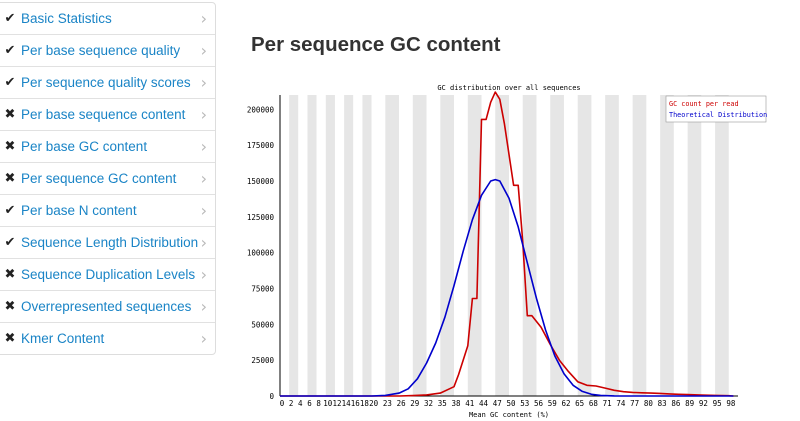  I want to click on x-tick-label: 53, so click(524, 403).